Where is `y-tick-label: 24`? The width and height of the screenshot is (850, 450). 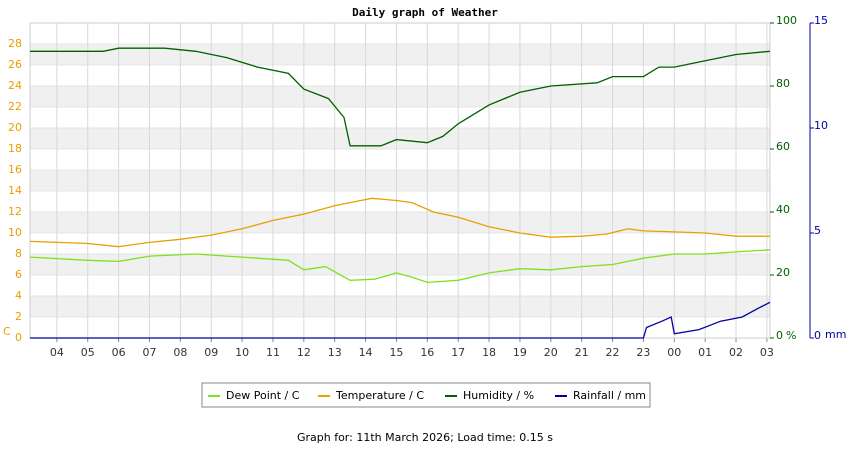
y-tick-label: 24 is located at coordinates (15, 85).